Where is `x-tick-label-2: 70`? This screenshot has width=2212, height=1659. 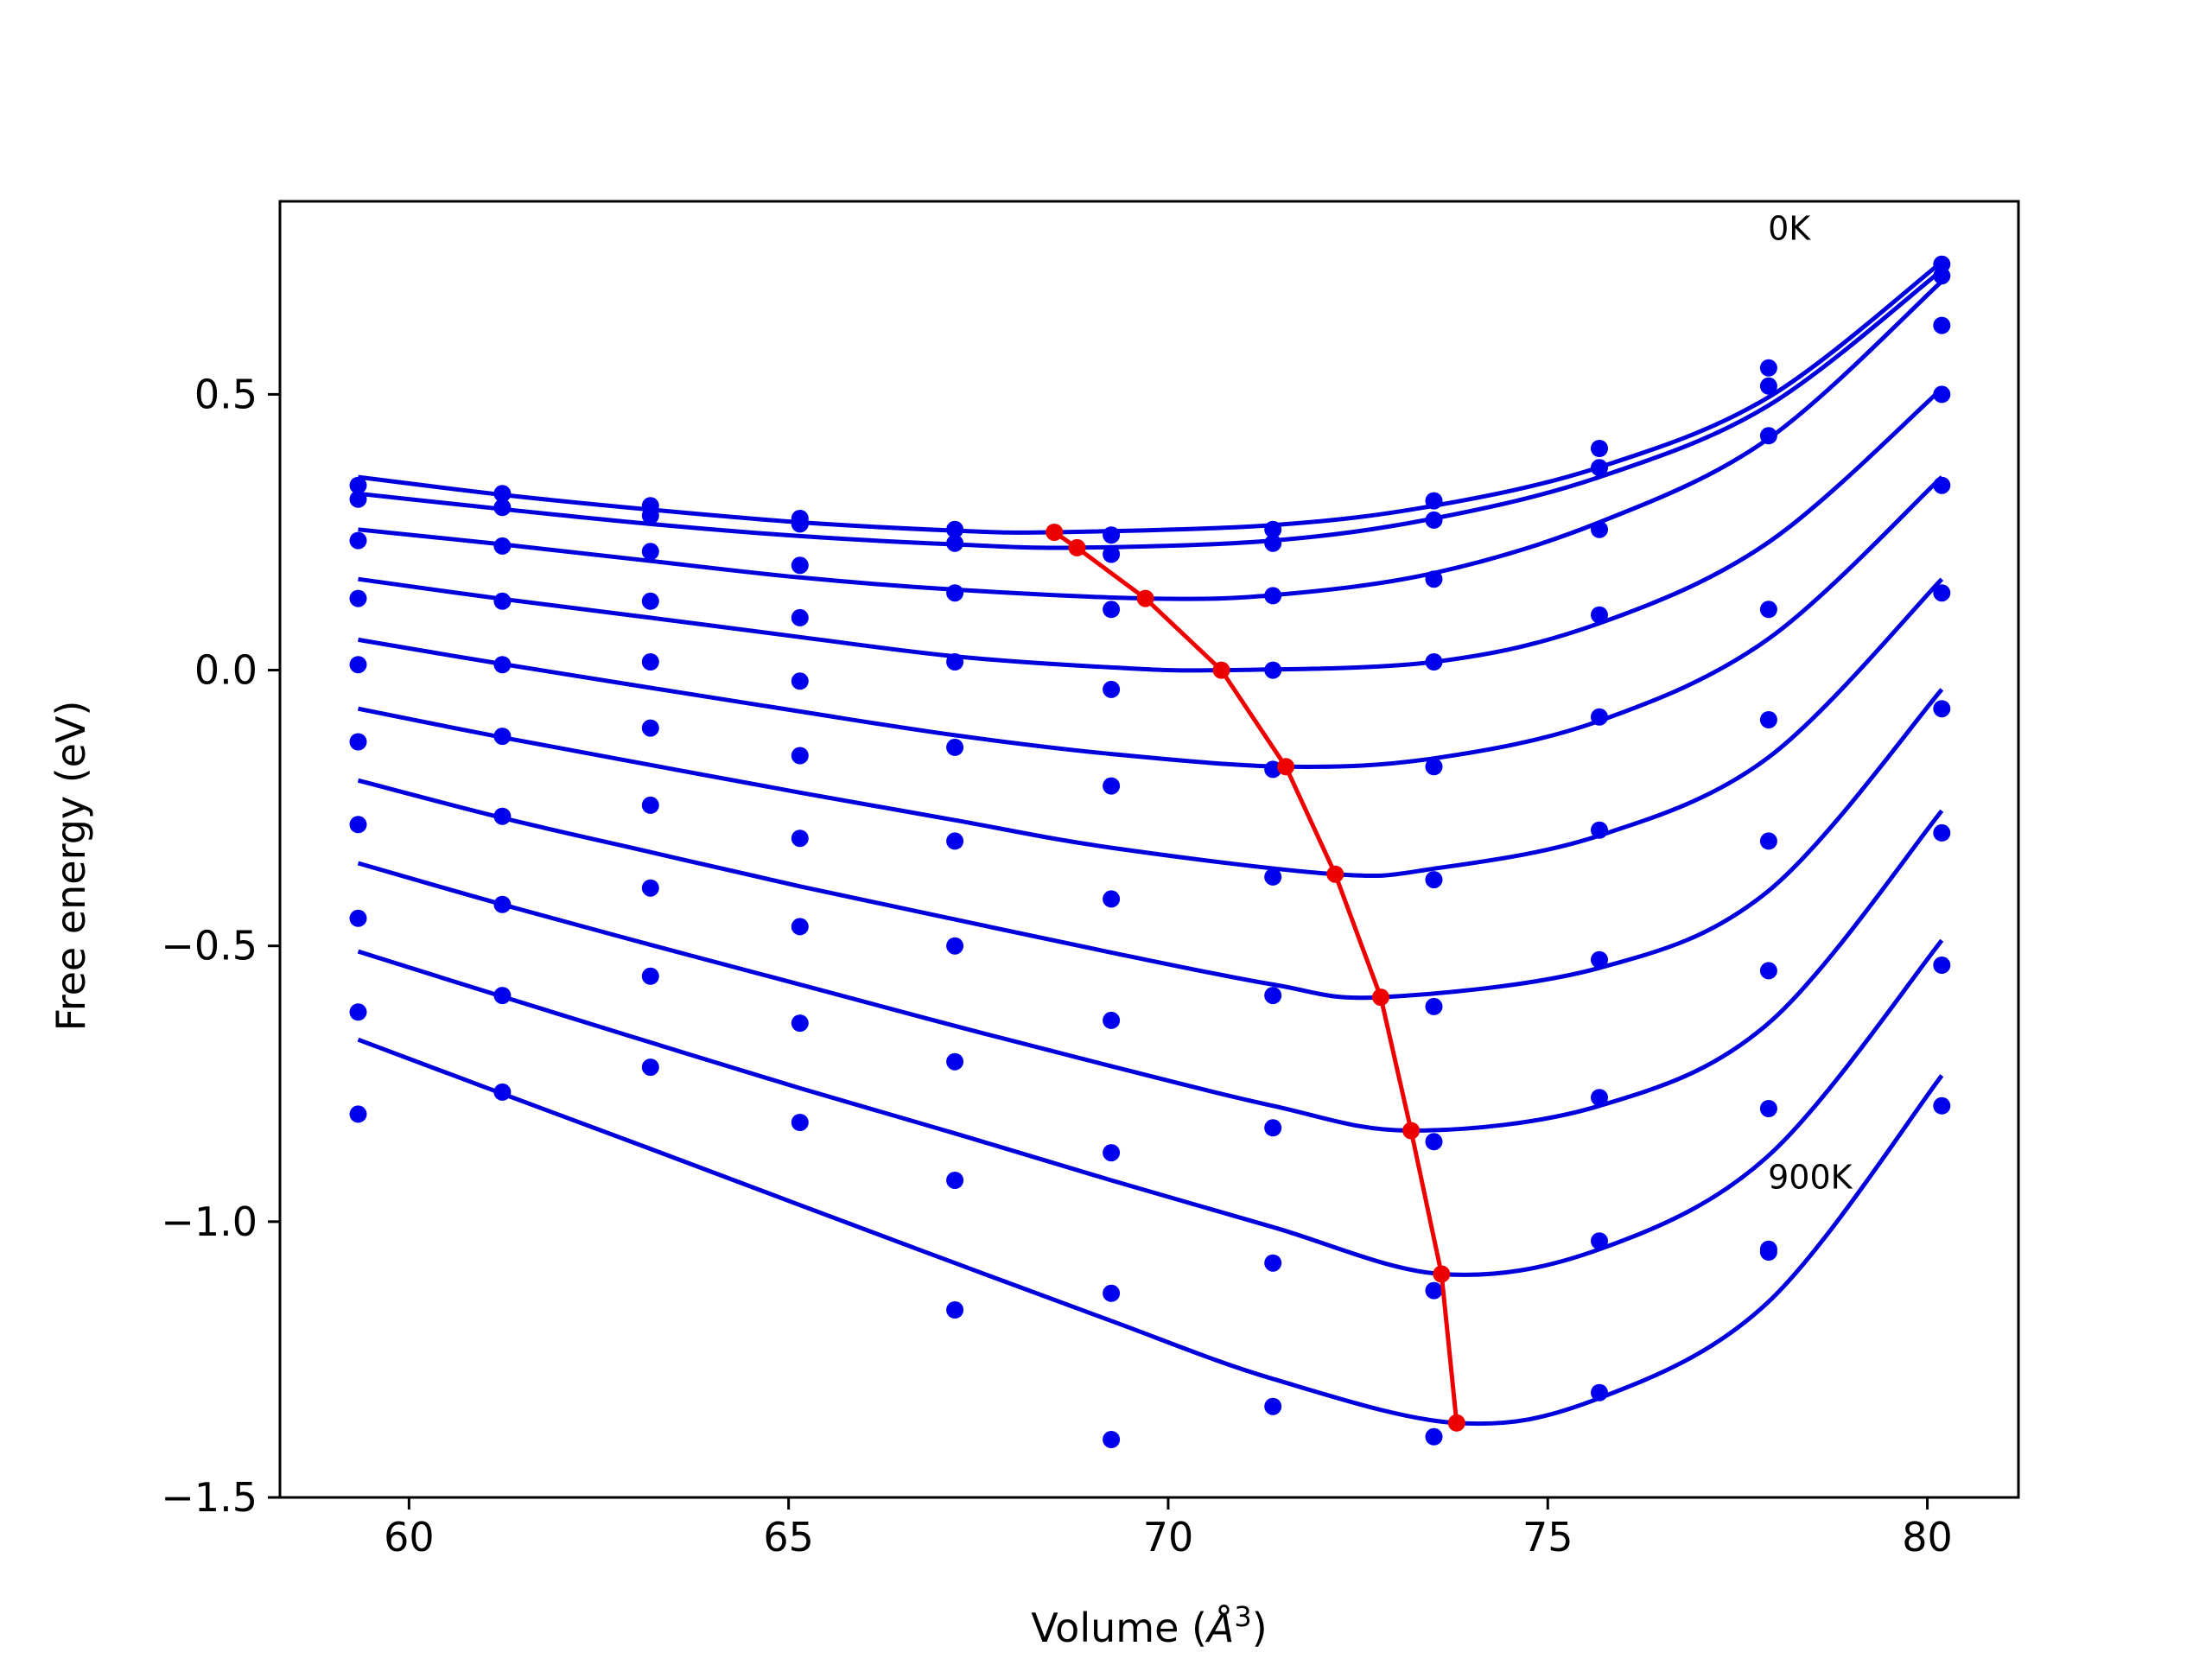 x-tick-label-2: 70 is located at coordinates (1168, 1537).